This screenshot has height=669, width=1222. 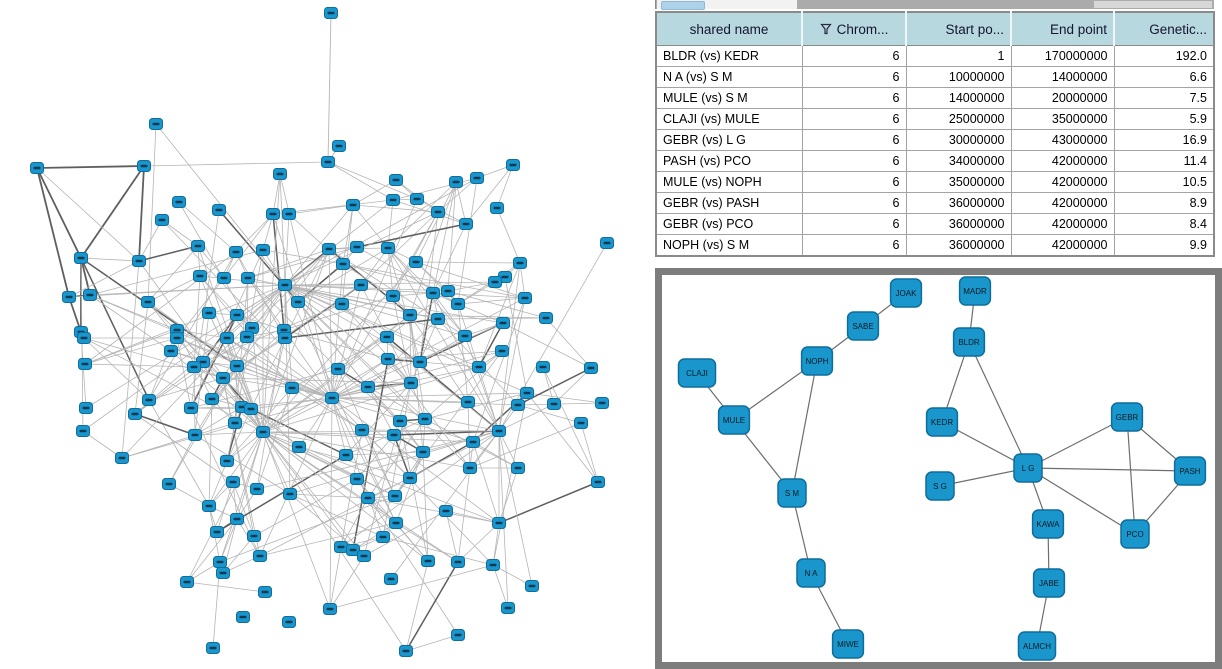 I want to click on table-row: CLAJI (vs) MULE 6 25000000 35000000 5.9, so click(x=935, y=119).